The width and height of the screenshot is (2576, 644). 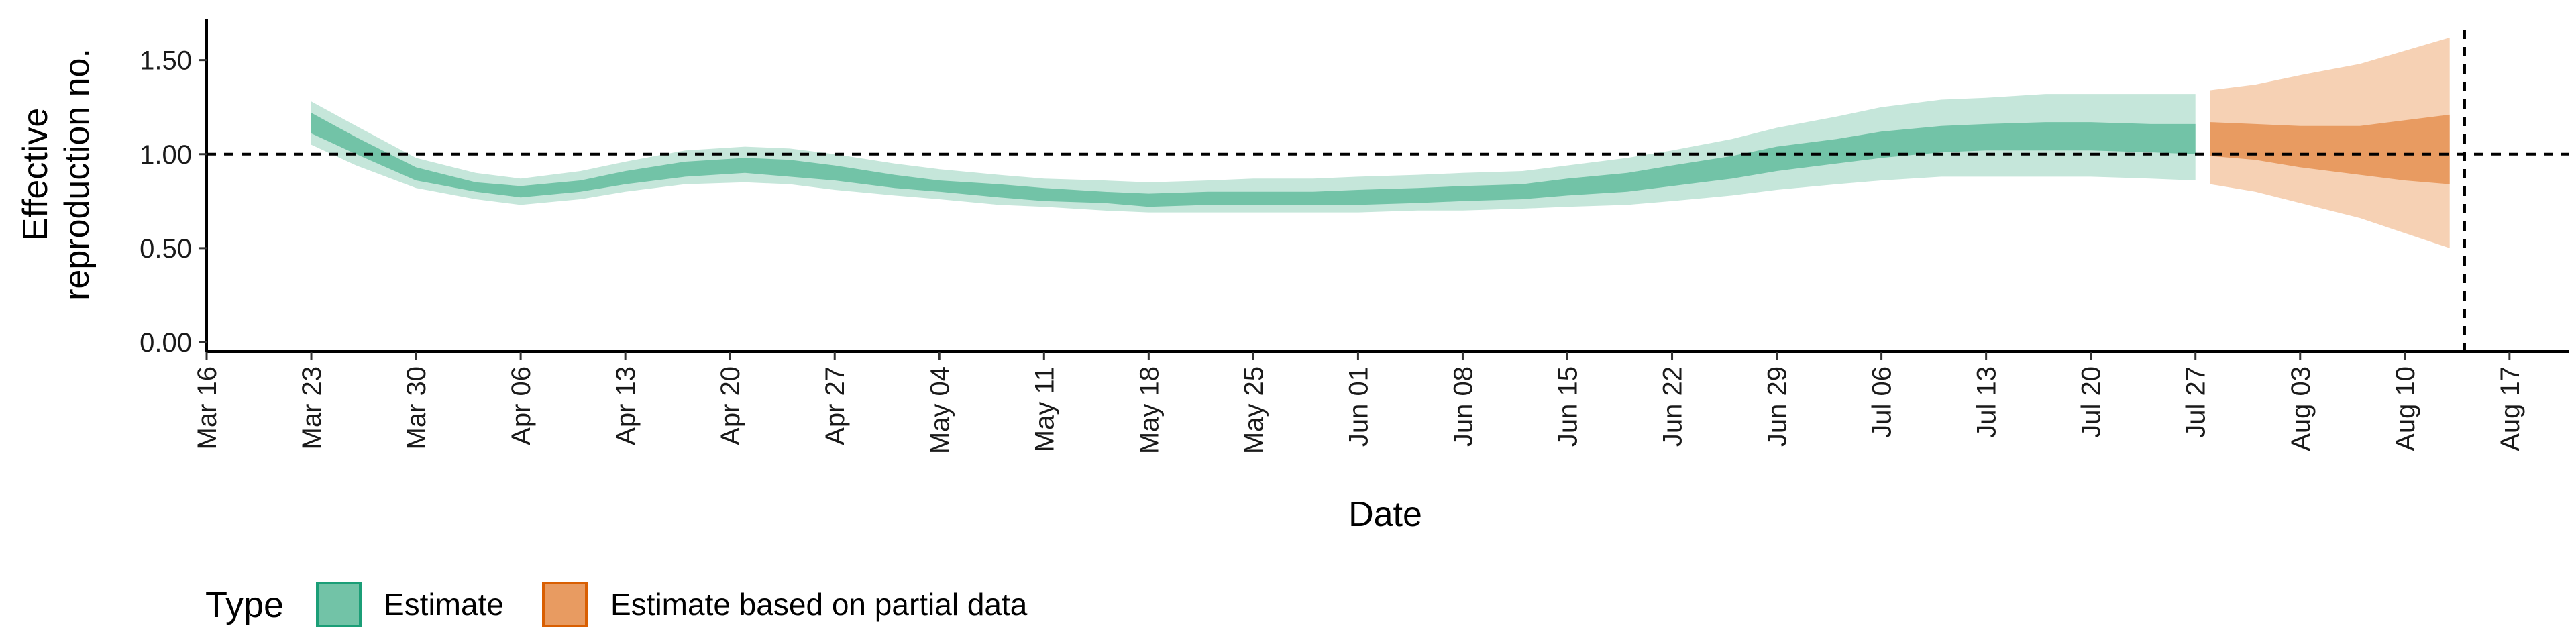 What do you see at coordinates (940, 410) in the screenshot?
I see `x-tick-label: May 04` at bounding box center [940, 410].